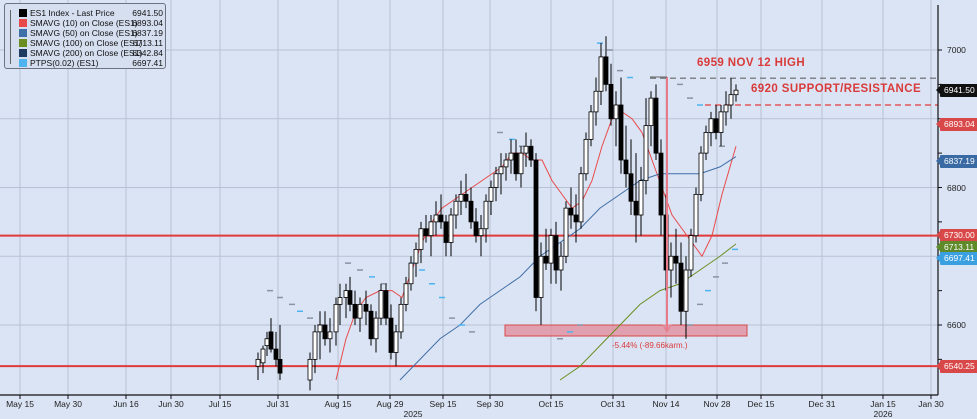 Image resolution: width=977 pixels, height=419 pixels. Describe the element at coordinates (147, 43) in the screenshot. I see `legend-value: 6713.11` at that location.